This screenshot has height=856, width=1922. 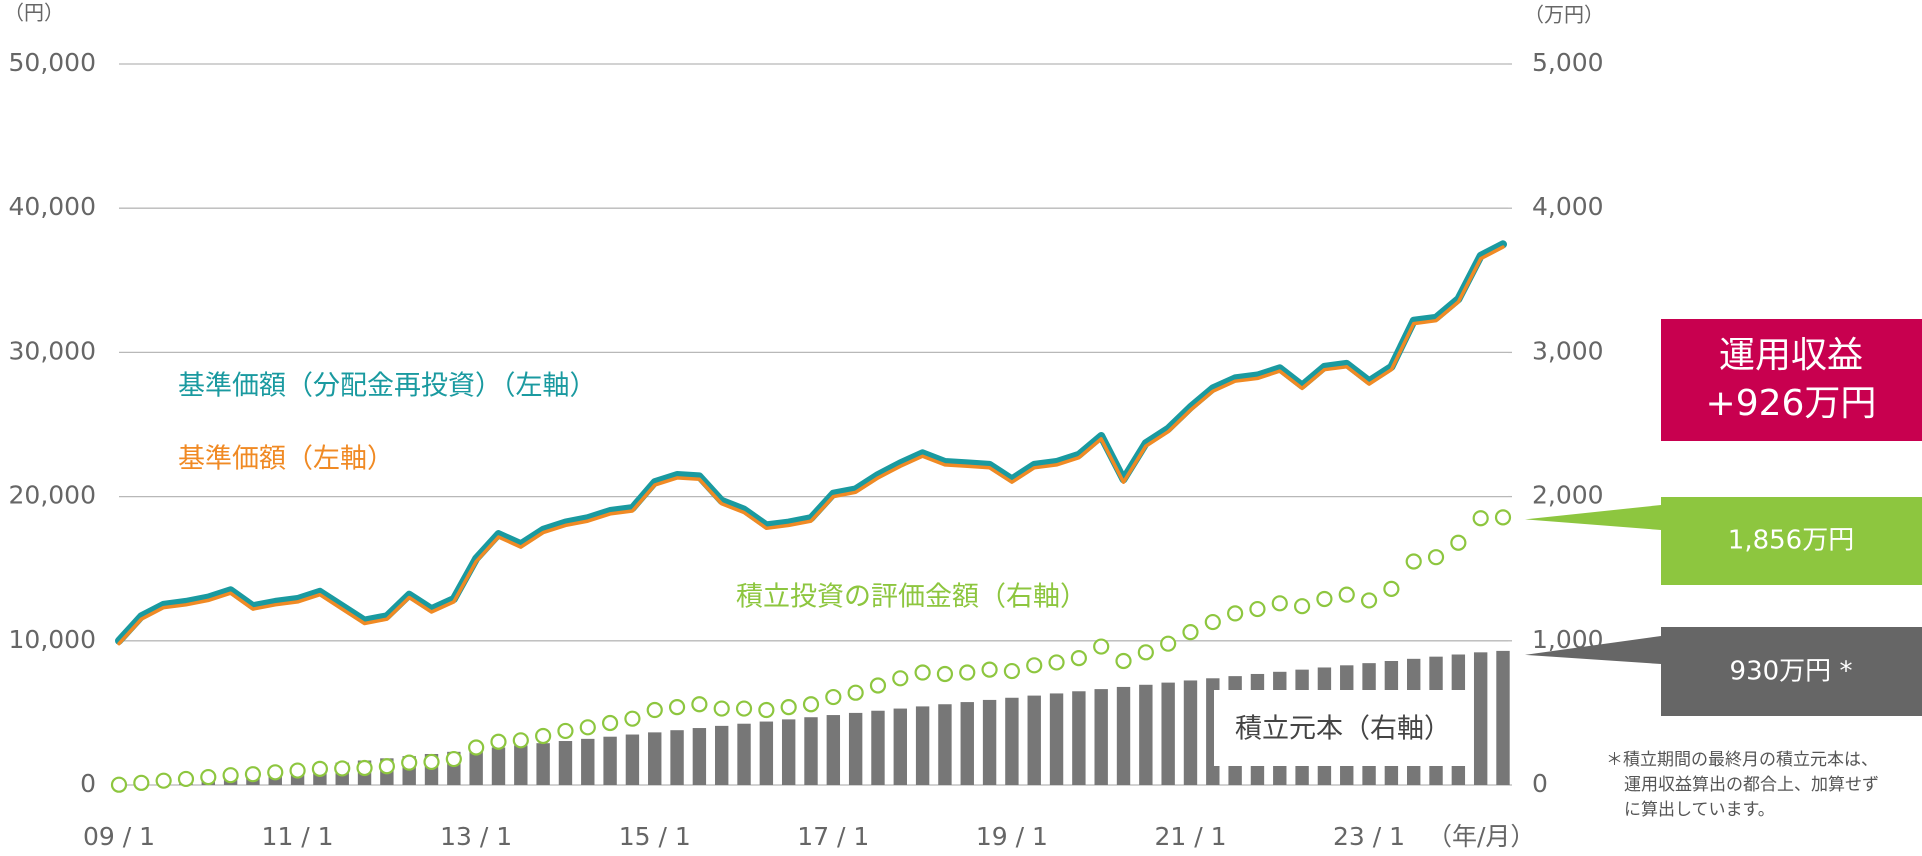 What do you see at coordinates (88, 783) in the screenshot?
I see `y-tick-label: 0` at bounding box center [88, 783].